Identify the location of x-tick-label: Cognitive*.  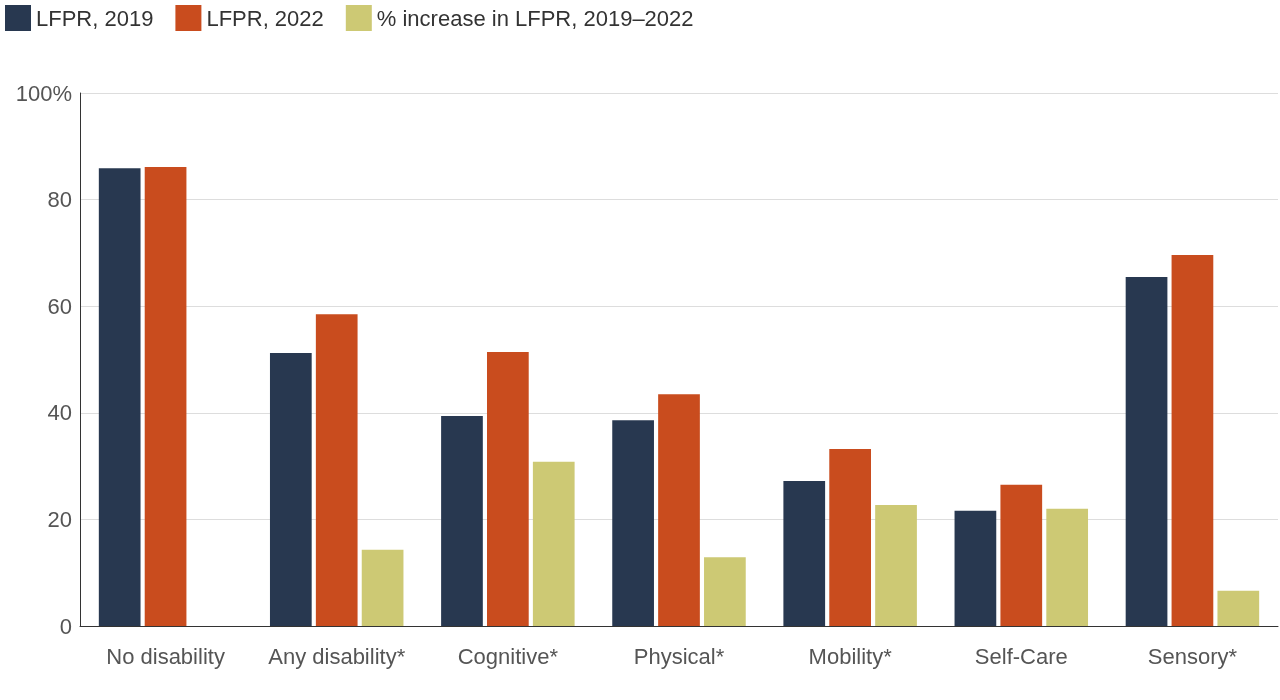
(508, 656).